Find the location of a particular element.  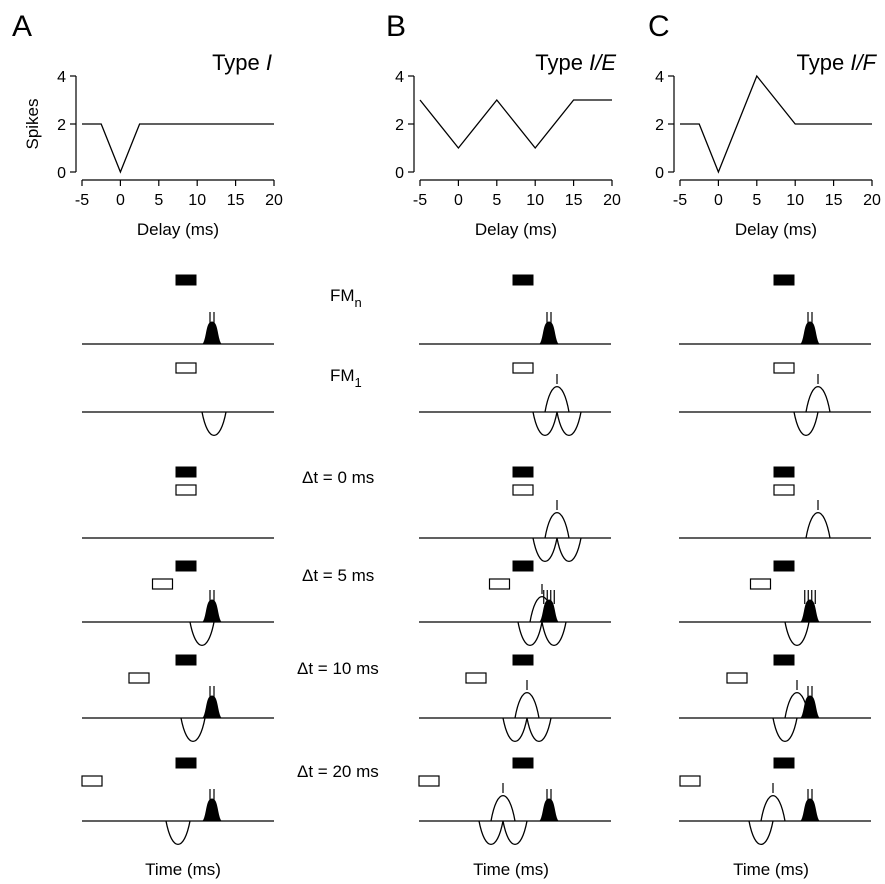

row-label-dt-0: Δt = 0 ms is located at coordinates (338, 477).